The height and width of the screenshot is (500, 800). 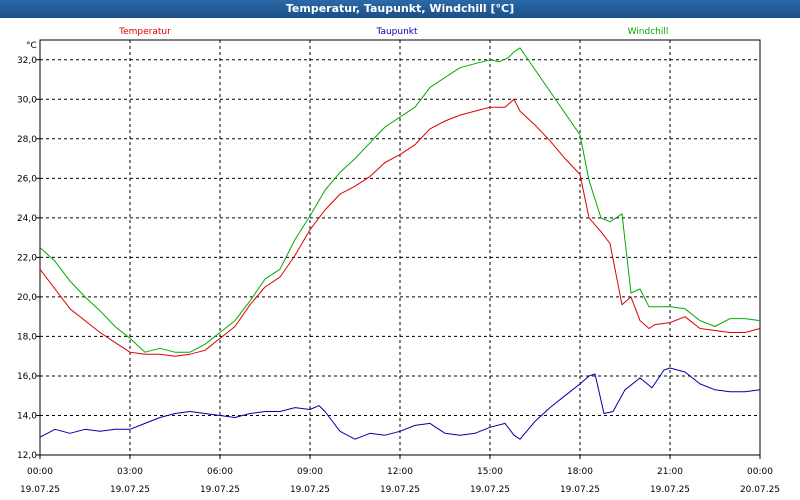 What do you see at coordinates (400, 472) in the screenshot?
I see `x-tick-time: 12:00` at bounding box center [400, 472].